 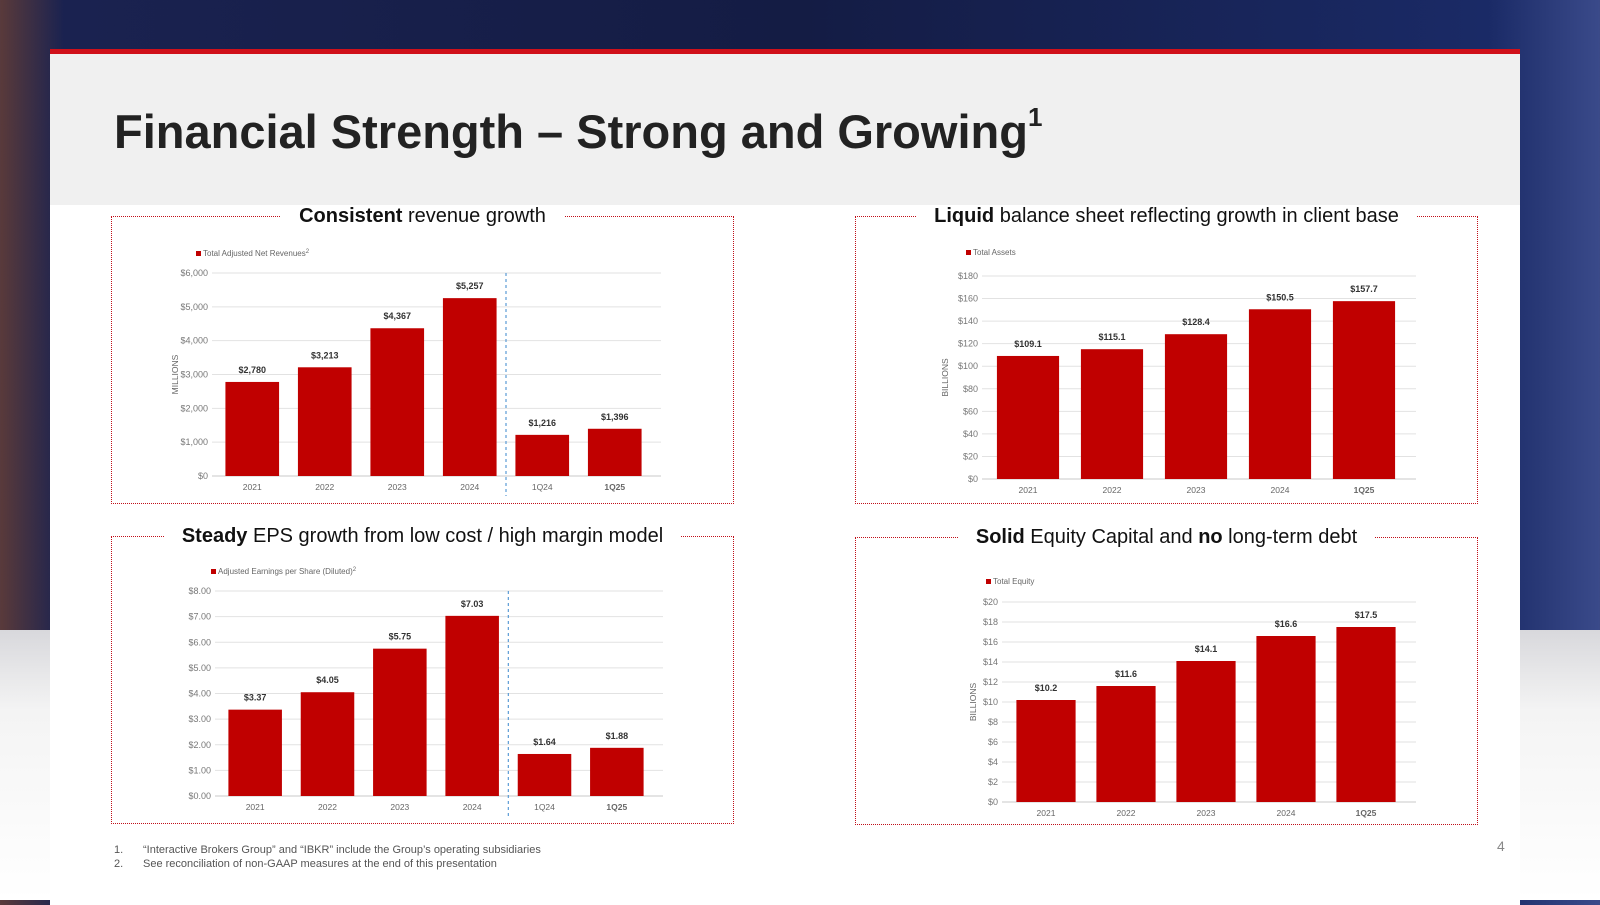 I want to click on data-label: $16.6, so click(x=1286, y=624).